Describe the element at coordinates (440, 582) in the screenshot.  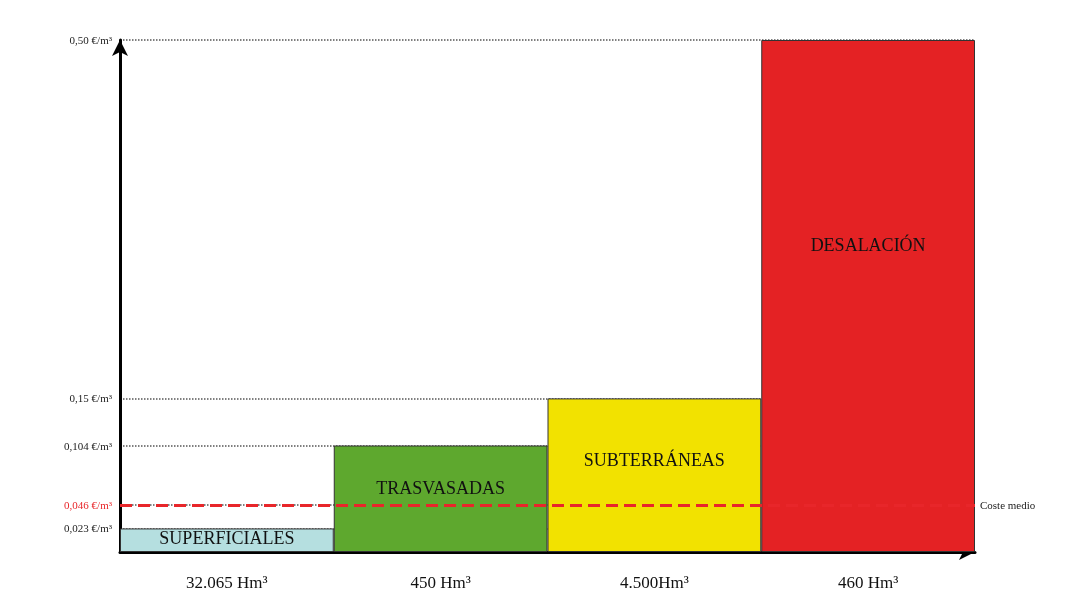
I see `x-tick-label: 450 Hm³` at that location.